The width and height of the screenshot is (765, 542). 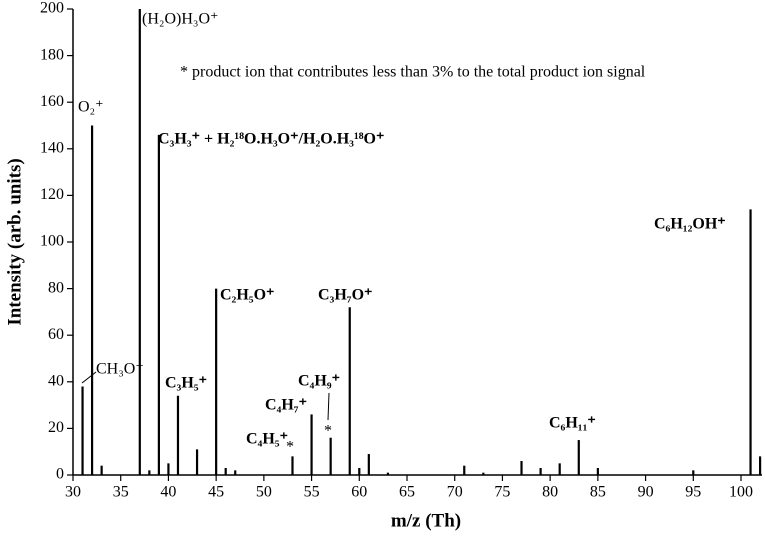 What do you see at coordinates (426, 520) in the screenshot?
I see `x-axis-label: m/z (Th)` at bounding box center [426, 520].